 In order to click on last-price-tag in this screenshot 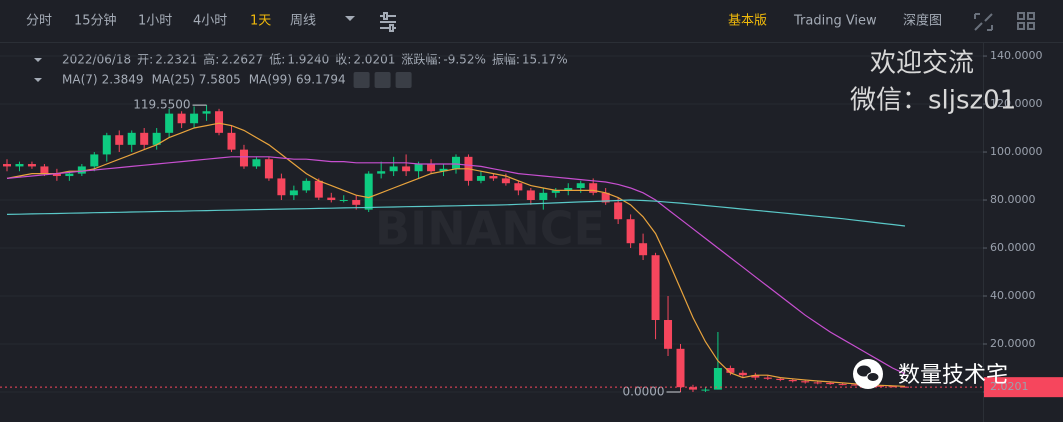, I will do `click(1023, 387)`.